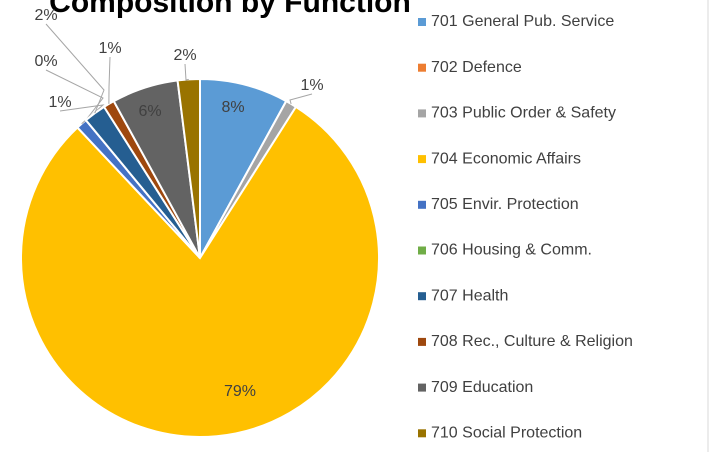  What do you see at coordinates (240, 391) in the screenshot?
I see `data-label: 79%` at bounding box center [240, 391].